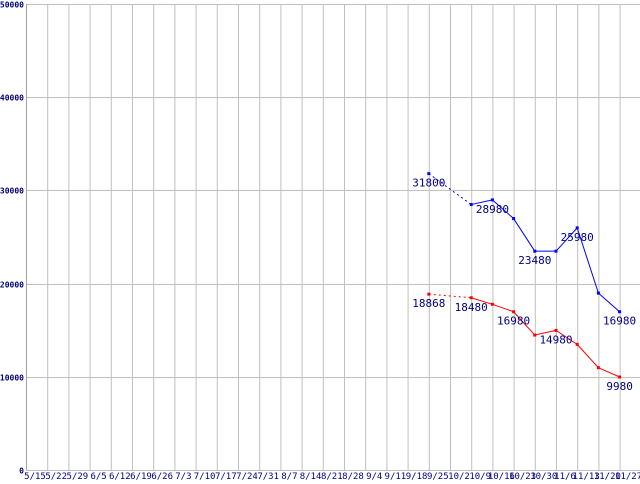 The width and height of the screenshot is (640, 484). What do you see at coordinates (12, 191) in the screenshot?
I see `y-tick-label: 30000` at bounding box center [12, 191].